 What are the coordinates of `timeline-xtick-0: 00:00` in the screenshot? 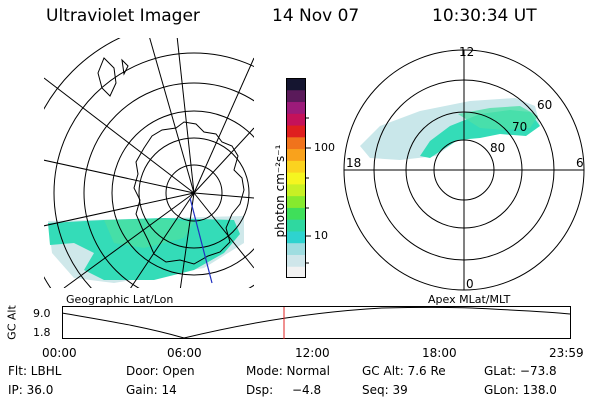 It's located at (59, 353).